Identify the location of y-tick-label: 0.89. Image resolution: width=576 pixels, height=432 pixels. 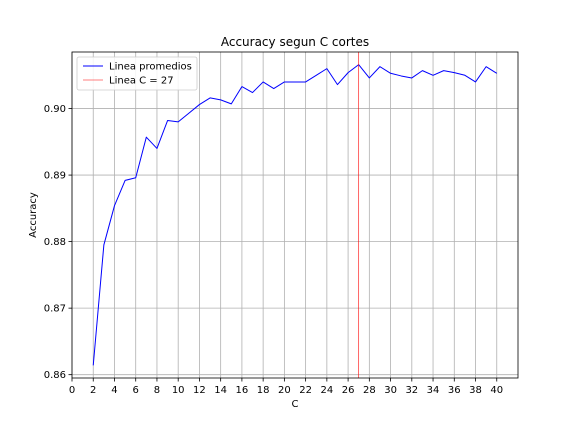
(55, 176).